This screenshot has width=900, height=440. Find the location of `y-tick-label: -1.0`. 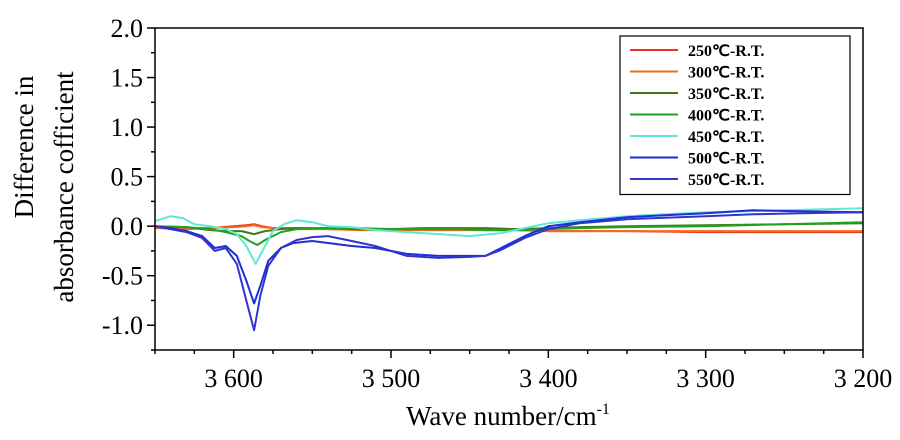

y-tick-label: -1.0 is located at coordinates (122, 325).